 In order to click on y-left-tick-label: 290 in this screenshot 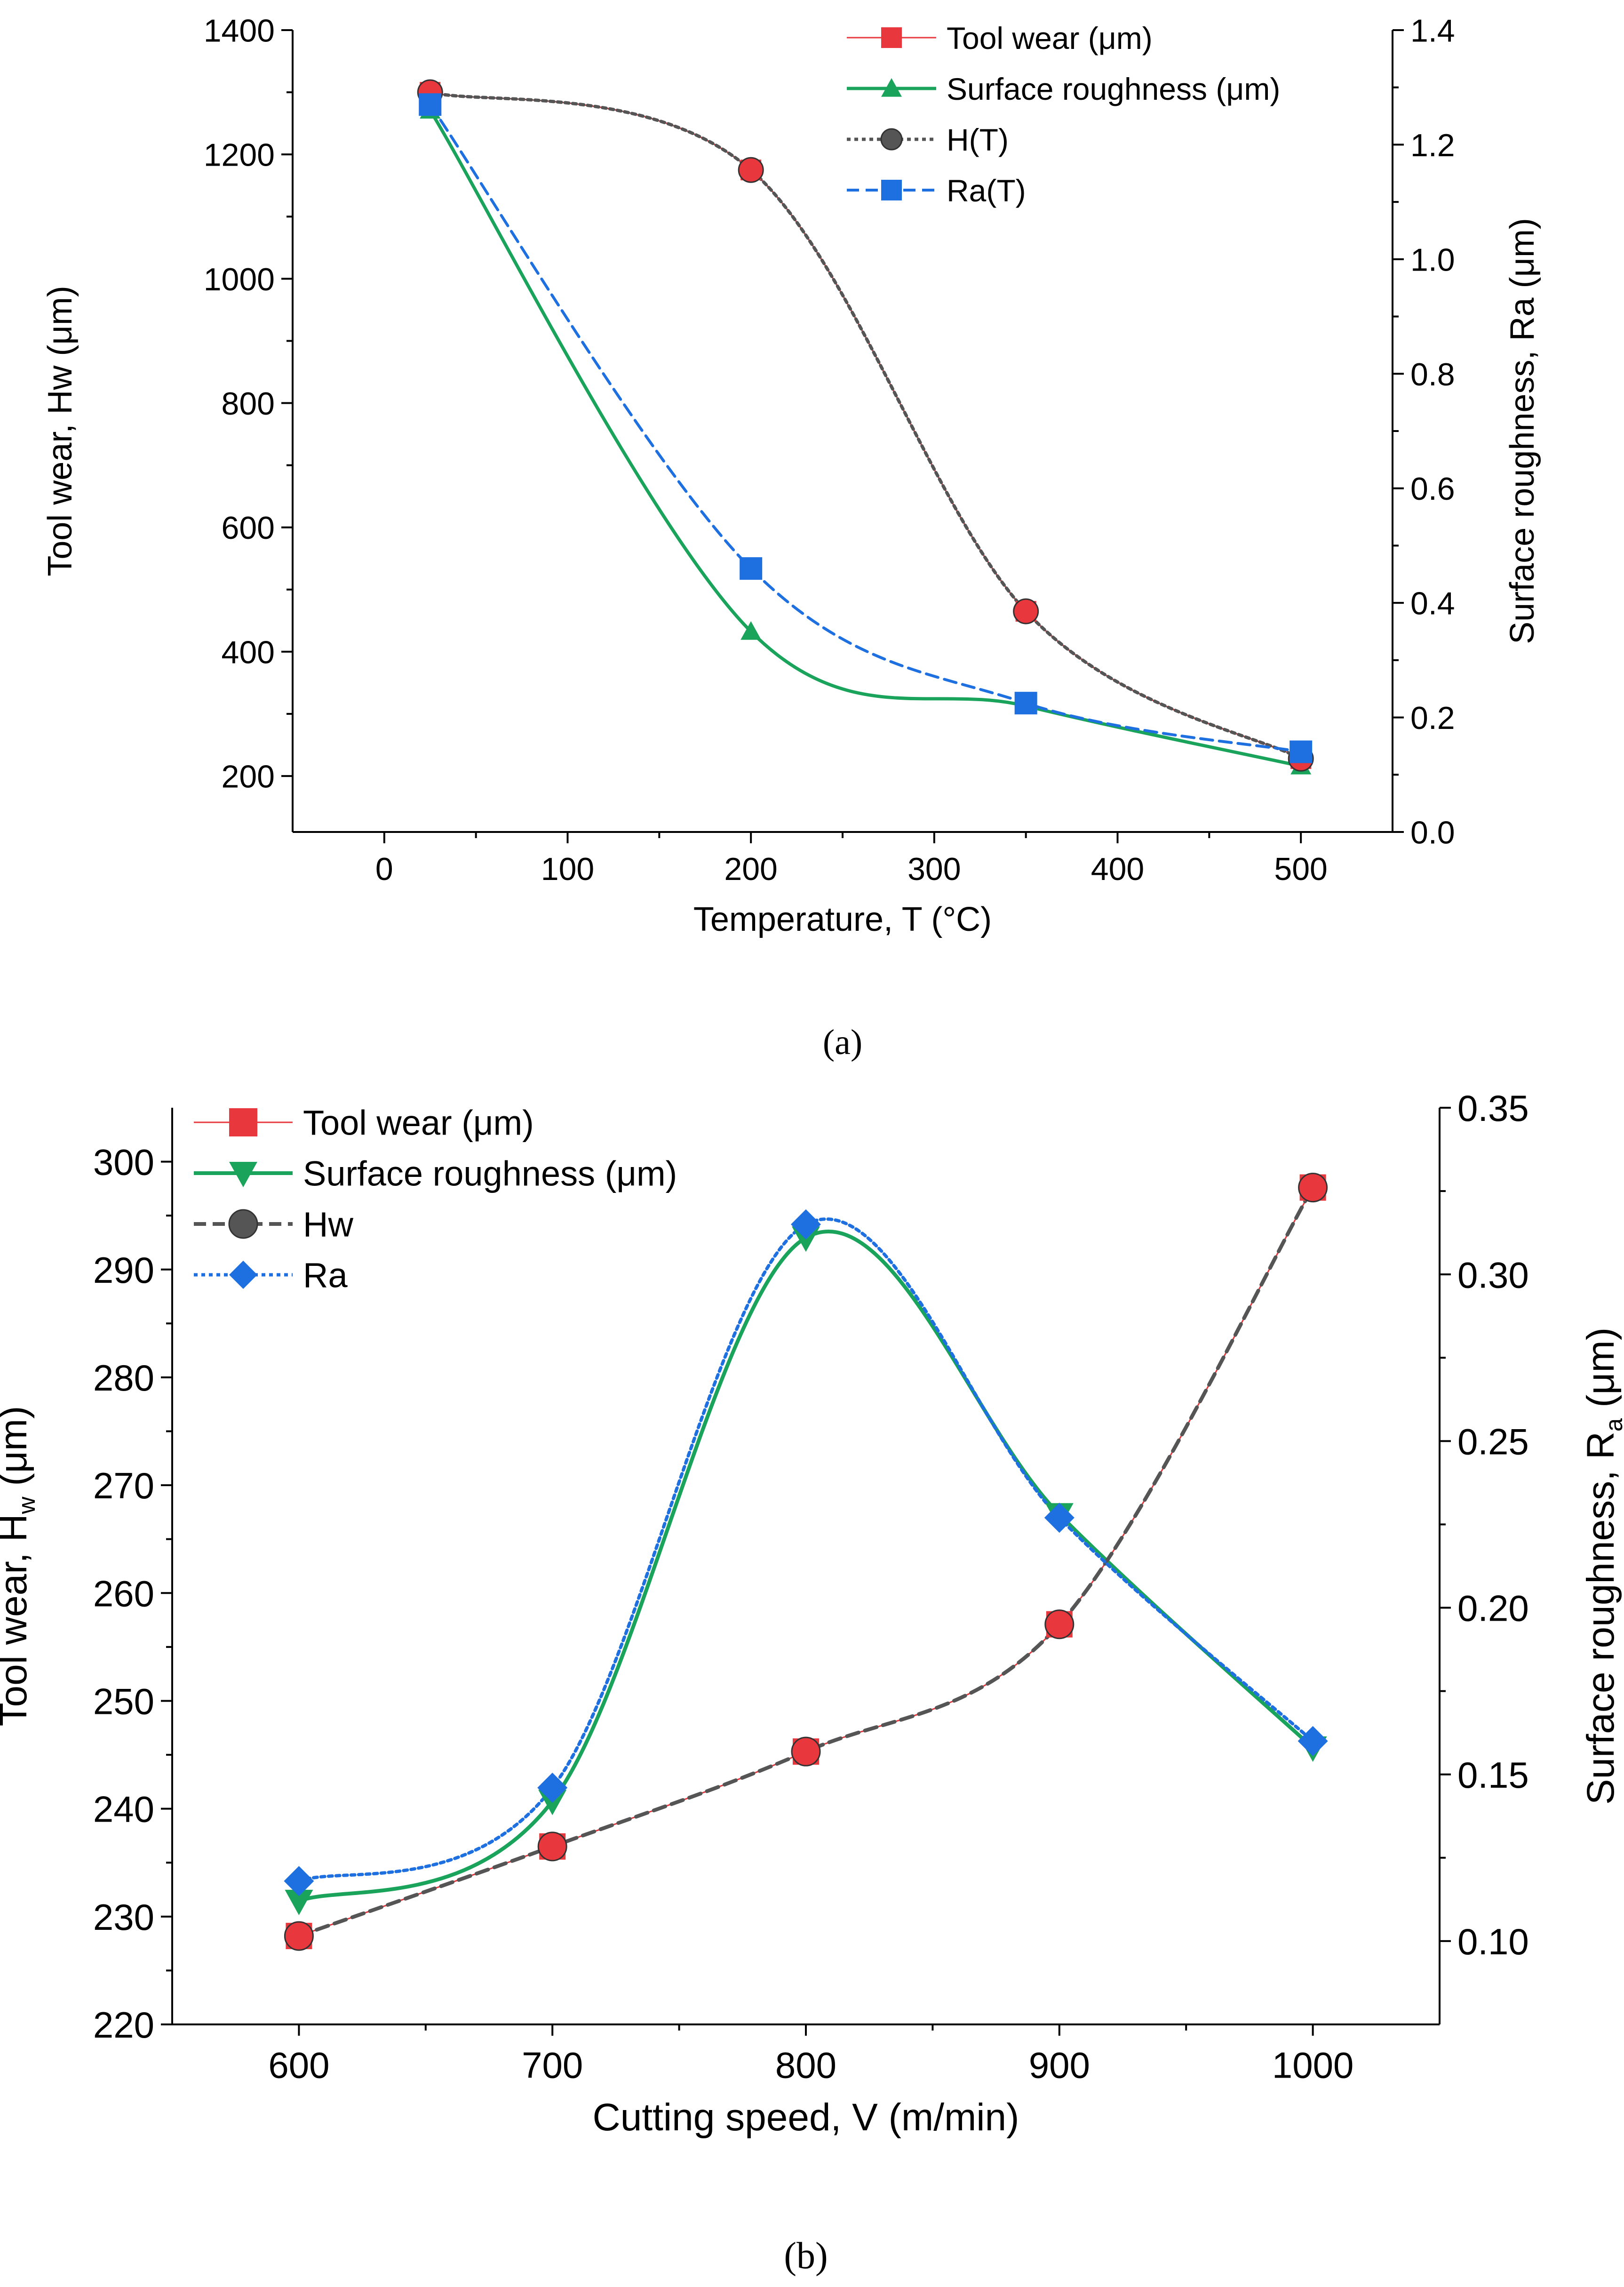, I will do `click(123, 1270)`.